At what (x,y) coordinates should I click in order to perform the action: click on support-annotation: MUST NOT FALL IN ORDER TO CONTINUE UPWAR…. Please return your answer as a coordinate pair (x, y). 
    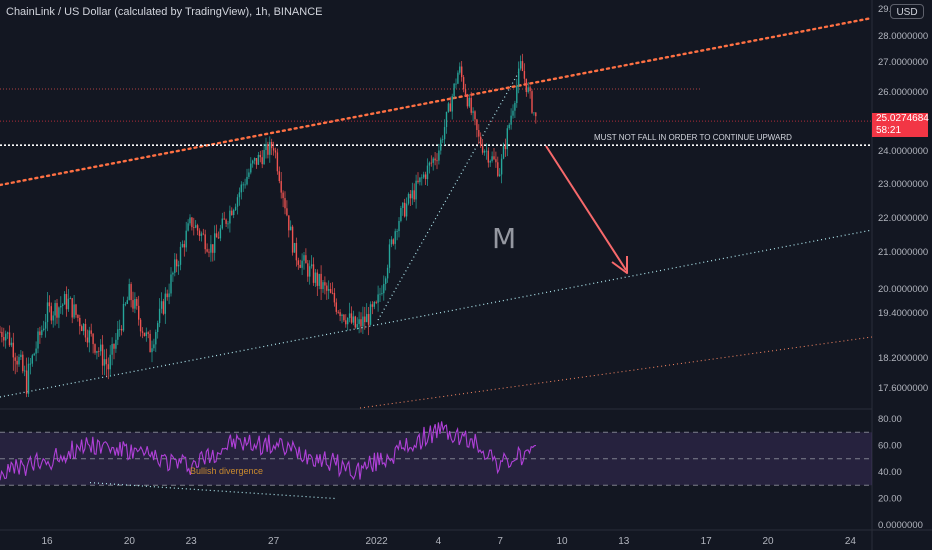
    Looking at the image, I should click on (693, 137).